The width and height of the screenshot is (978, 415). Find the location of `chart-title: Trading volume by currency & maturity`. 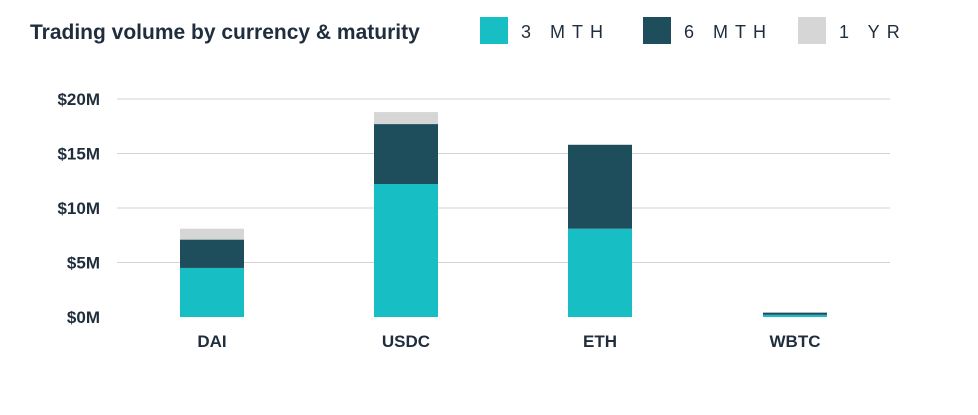

chart-title: Trading volume by currency & maturity is located at coordinates (225, 32).